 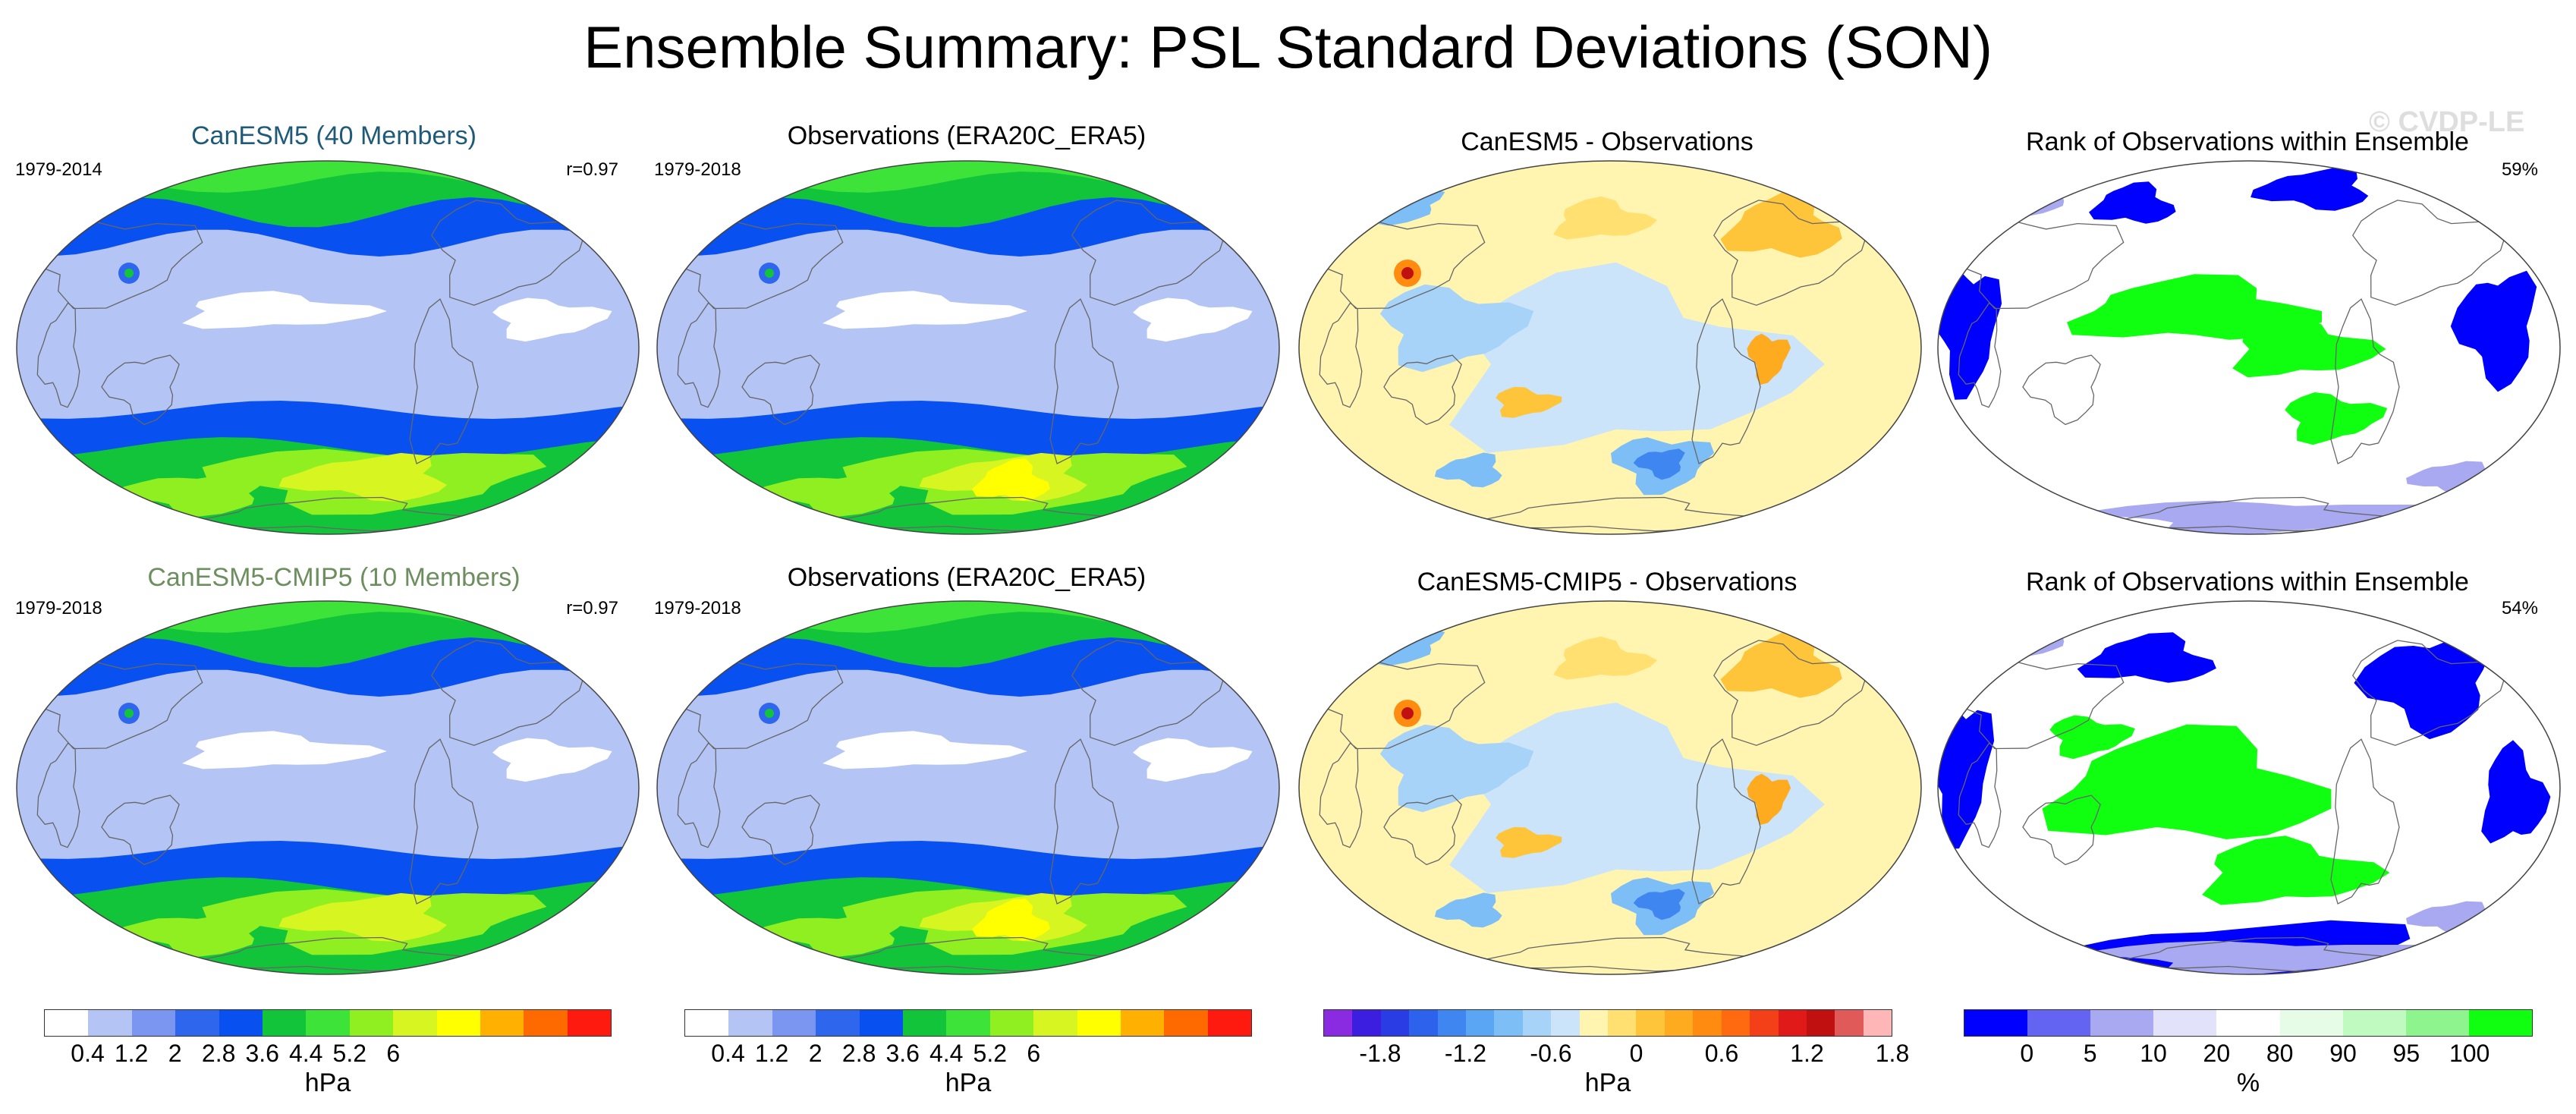 What do you see at coordinates (1465, 1053) in the screenshot?
I see `colorbar-tick-label: -1.2` at bounding box center [1465, 1053].